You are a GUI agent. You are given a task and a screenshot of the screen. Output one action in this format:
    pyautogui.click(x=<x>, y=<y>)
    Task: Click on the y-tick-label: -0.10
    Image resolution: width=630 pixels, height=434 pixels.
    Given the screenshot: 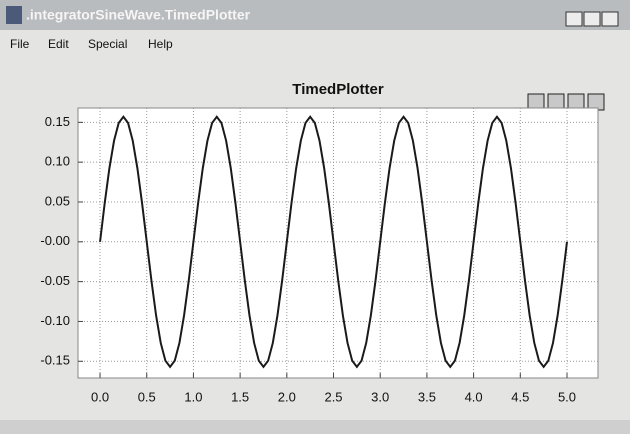 What is the action you would take?
    pyautogui.click(x=55, y=320)
    